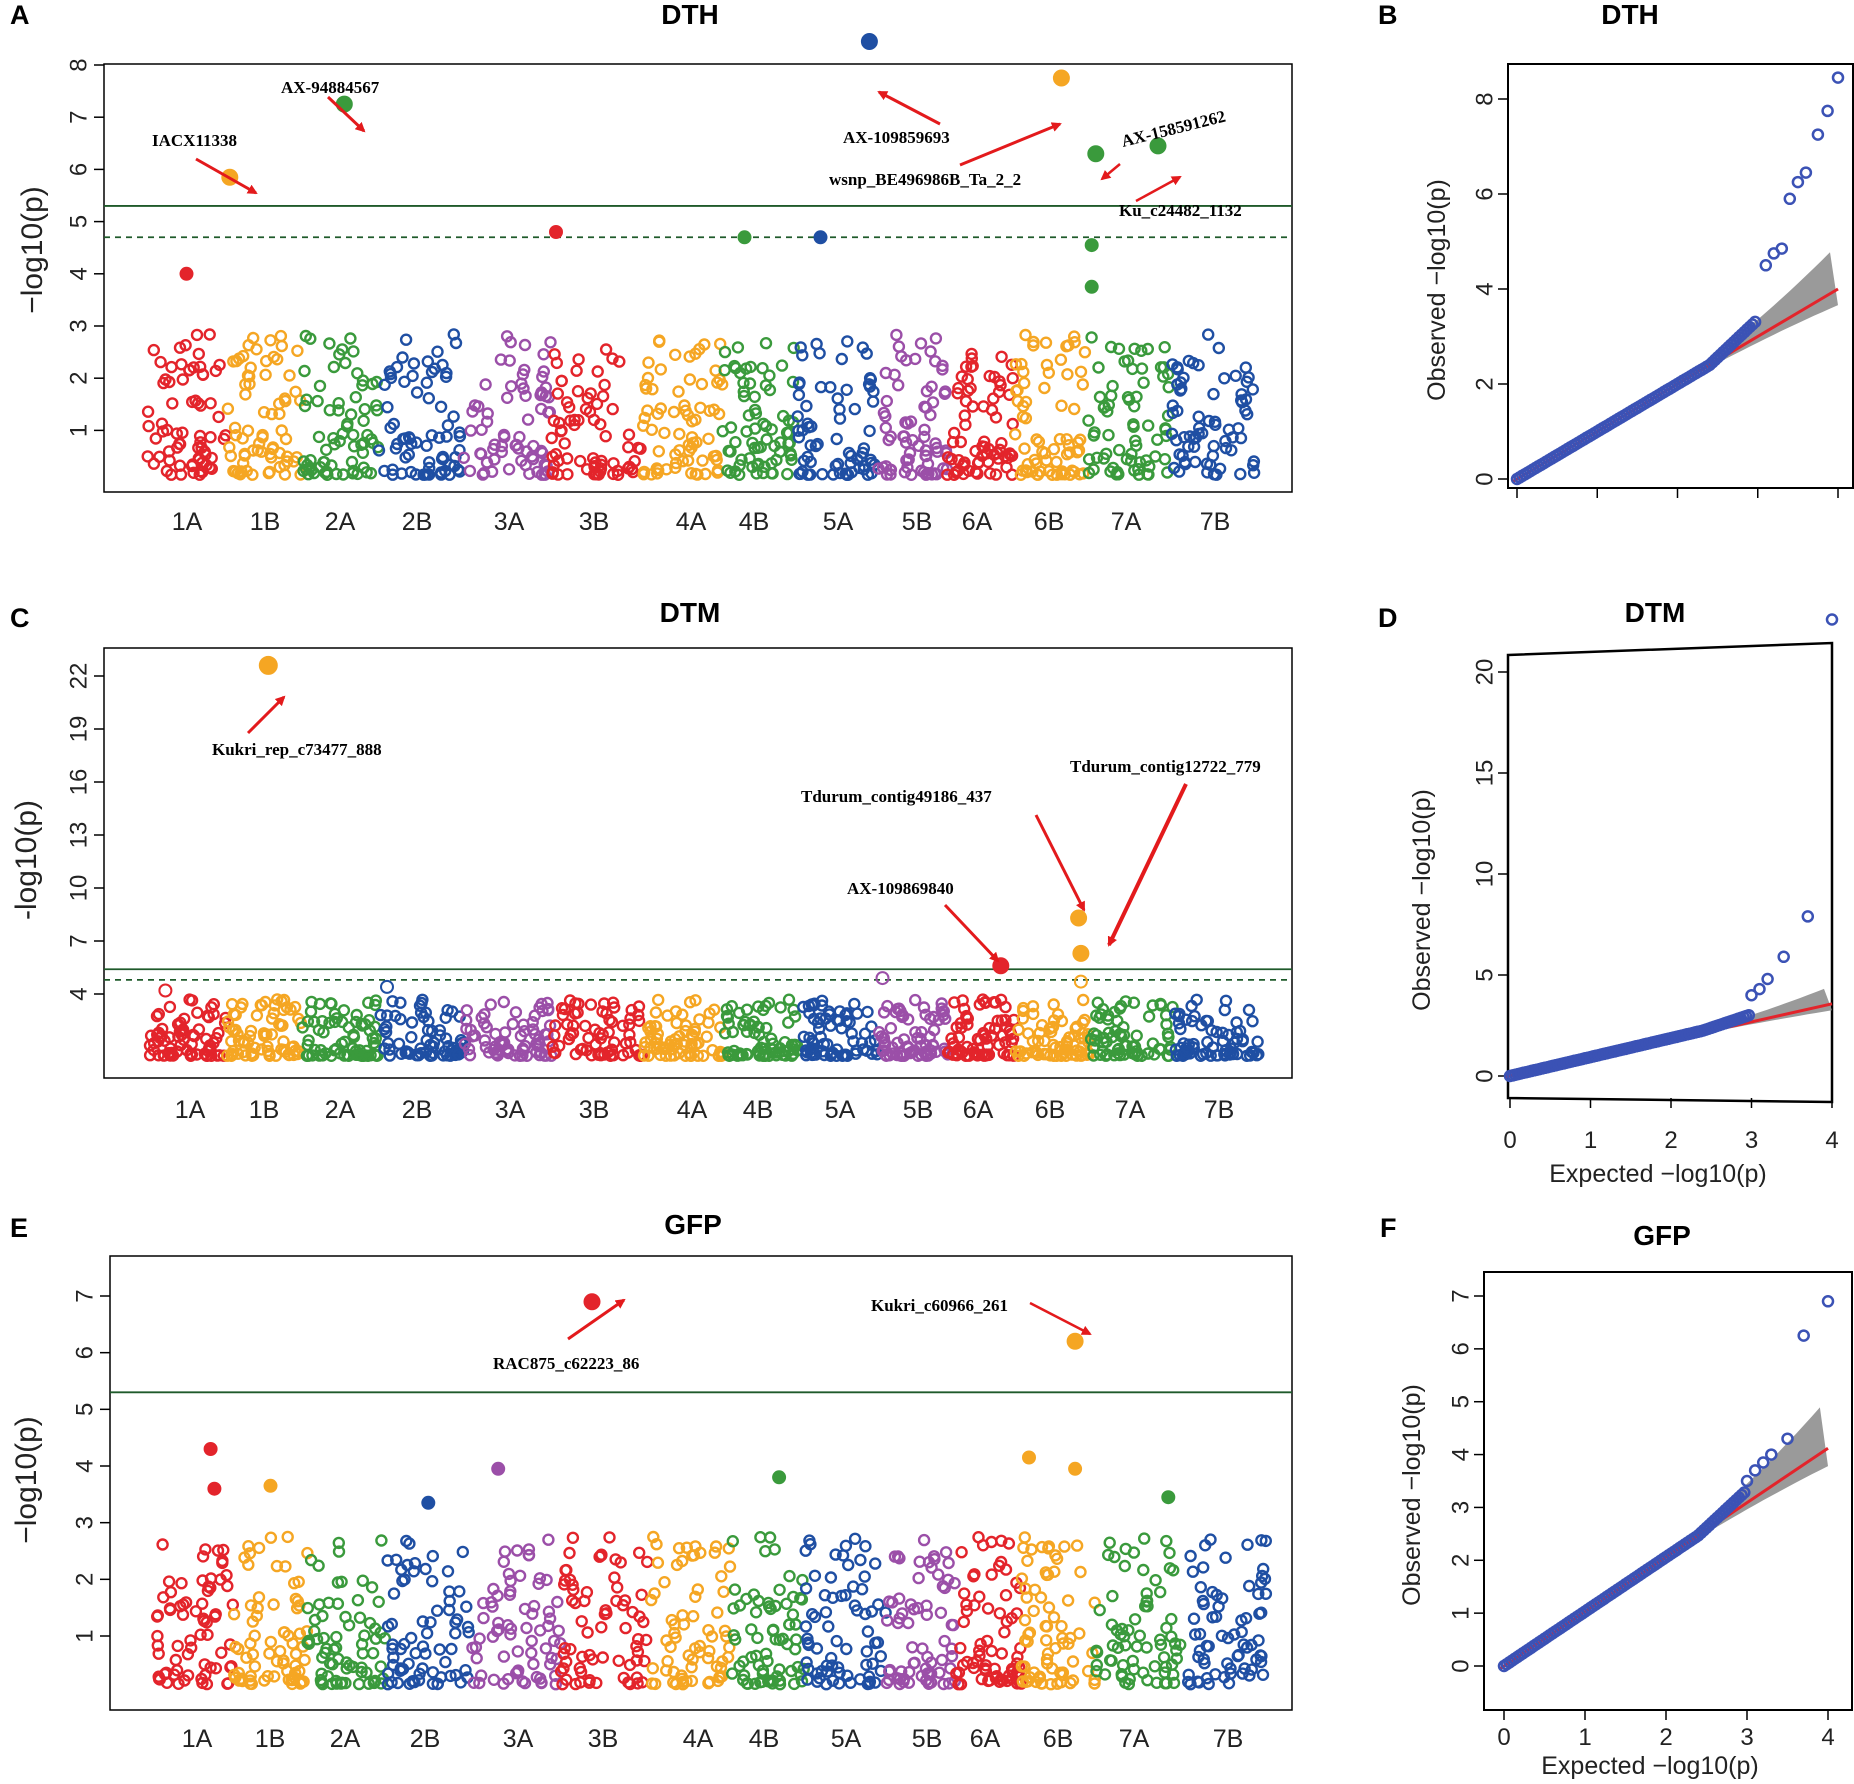  What do you see at coordinates (197, 1739) in the screenshot?
I see `chromosome-label-1a: 1A` at bounding box center [197, 1739].